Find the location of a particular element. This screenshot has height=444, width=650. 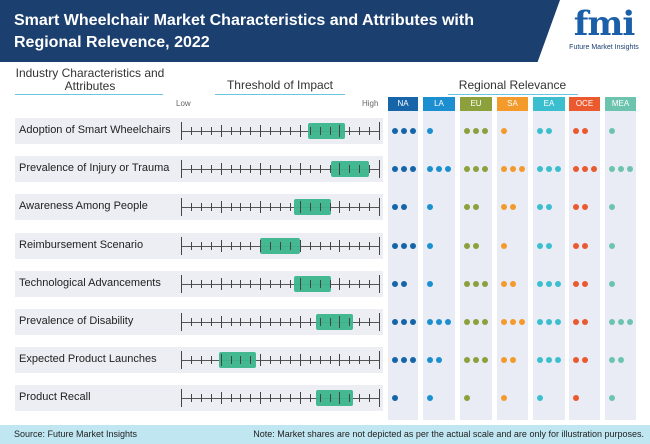

relevance-dots-eu is located at coordinates (471, 207).